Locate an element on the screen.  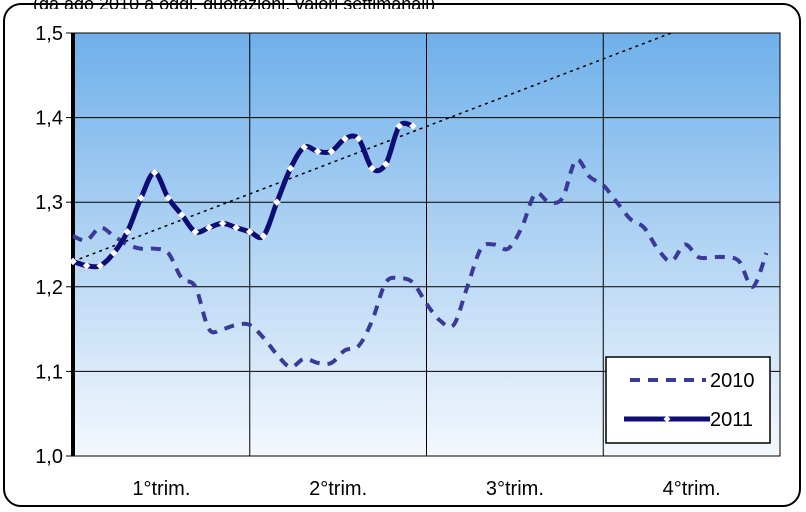
y-tick-label: 1,1 is located at coordinates (49, 372).